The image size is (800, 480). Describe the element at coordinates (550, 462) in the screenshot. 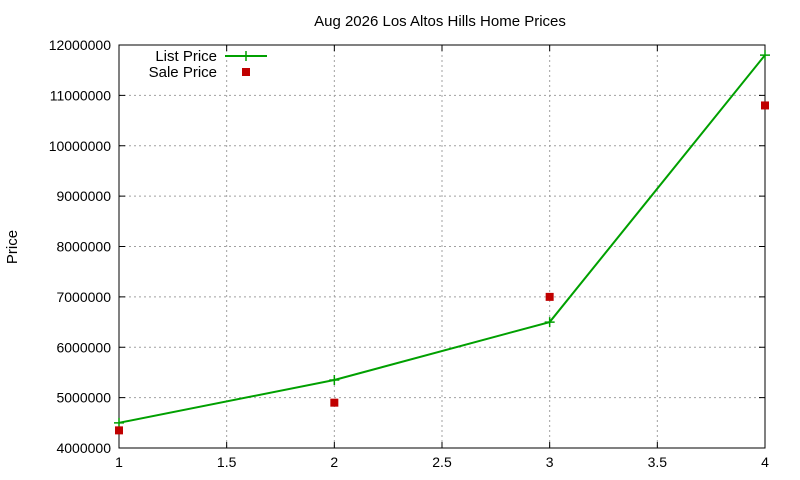

I see `x-tick-label: 3` at that location.